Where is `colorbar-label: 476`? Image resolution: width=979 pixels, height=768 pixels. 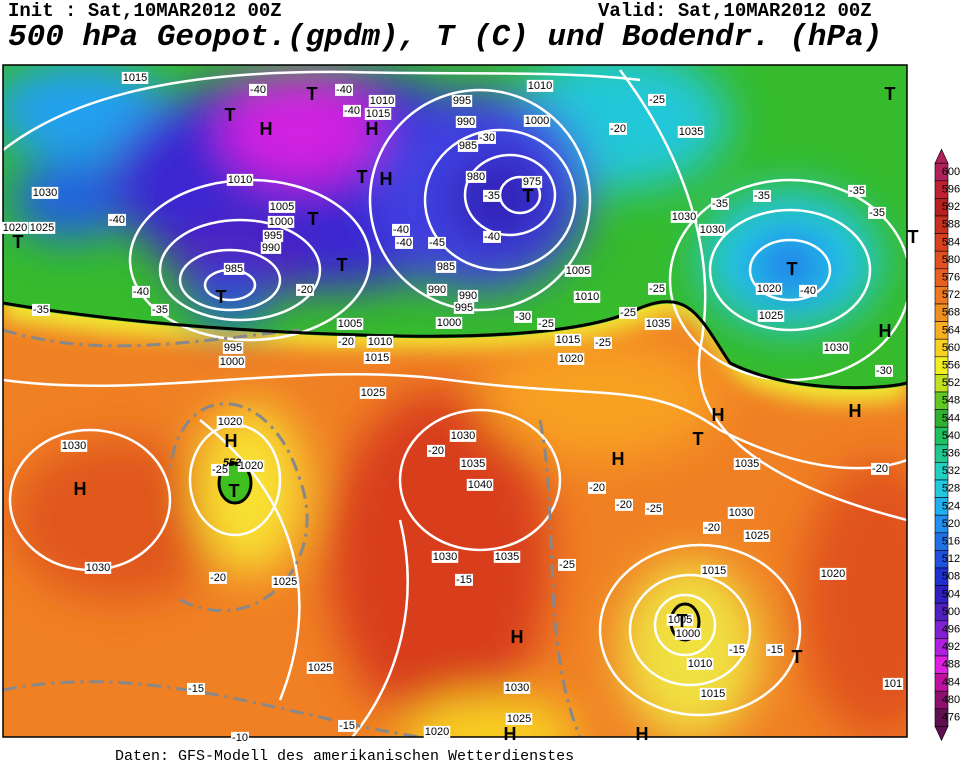
colorbar-label: 476 is located at coordinates (951, 718).